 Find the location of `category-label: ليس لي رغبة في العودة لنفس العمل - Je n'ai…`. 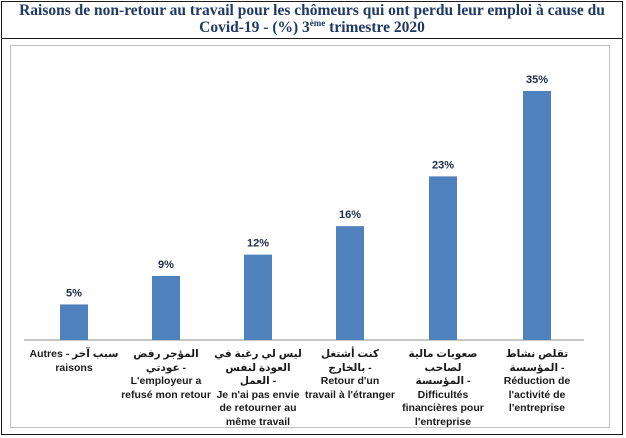

category-label: ليس لي رغبة في العودة لنفس العمل - Je n'ai… is located at coordinates (258, 388).